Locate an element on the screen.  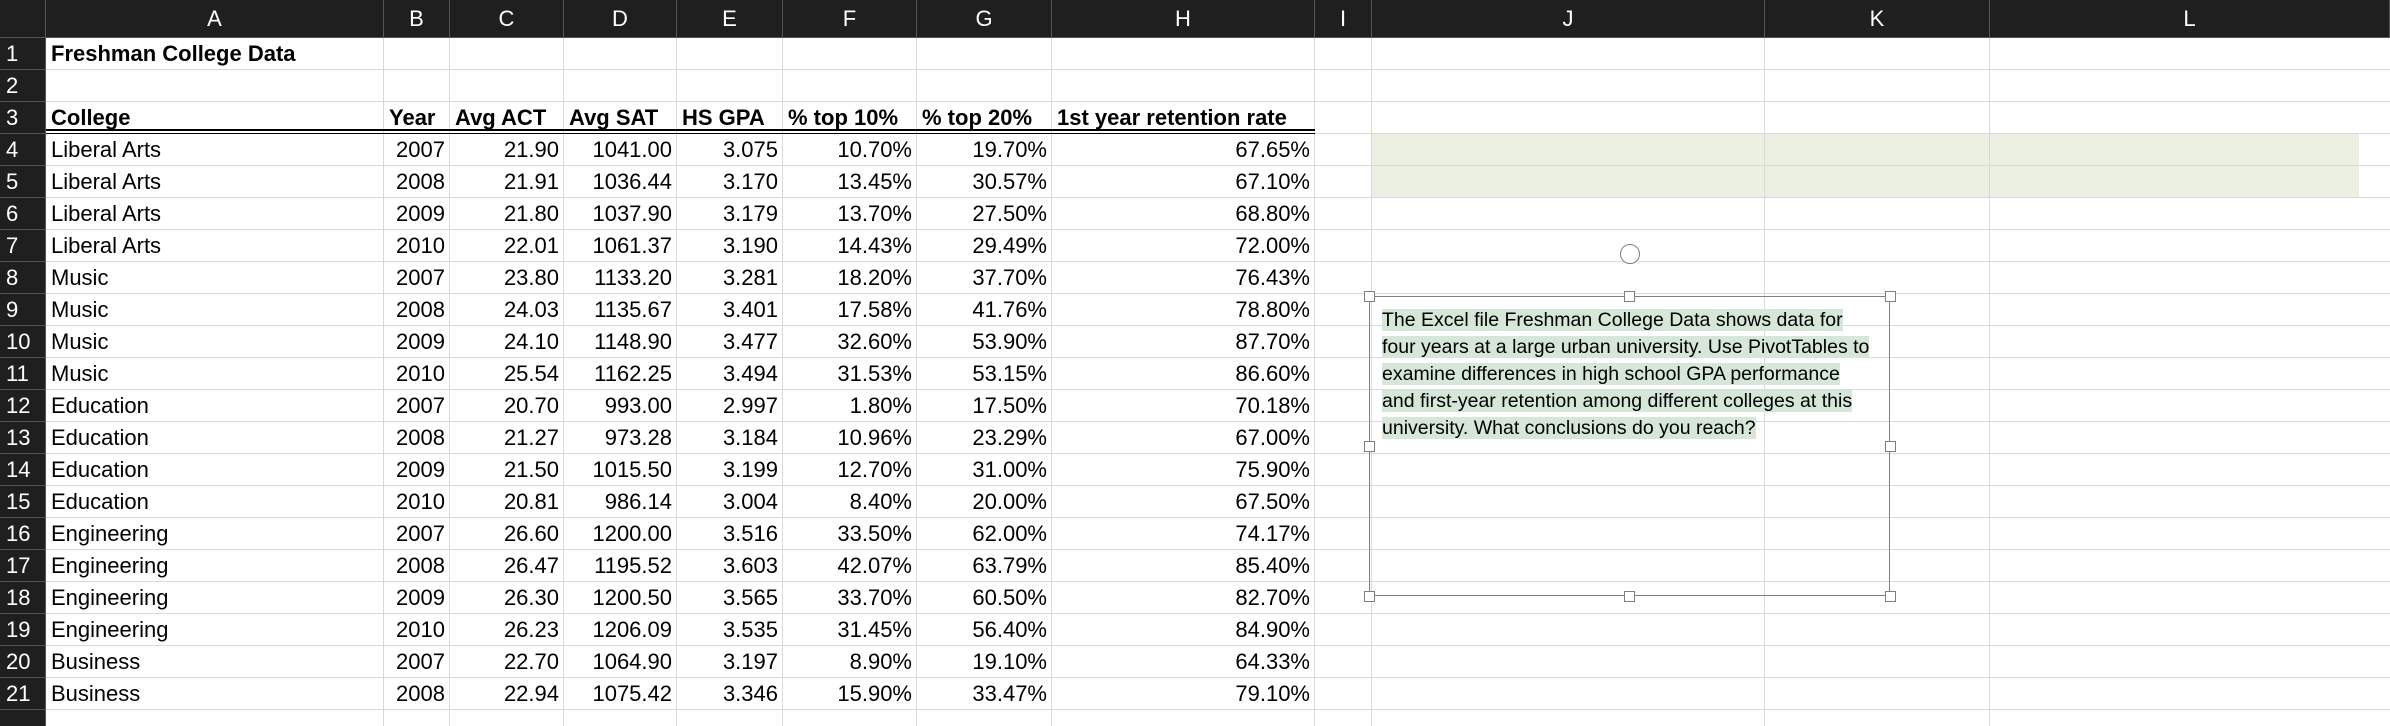
row-header: 5 is located at coordinates (23, 182).